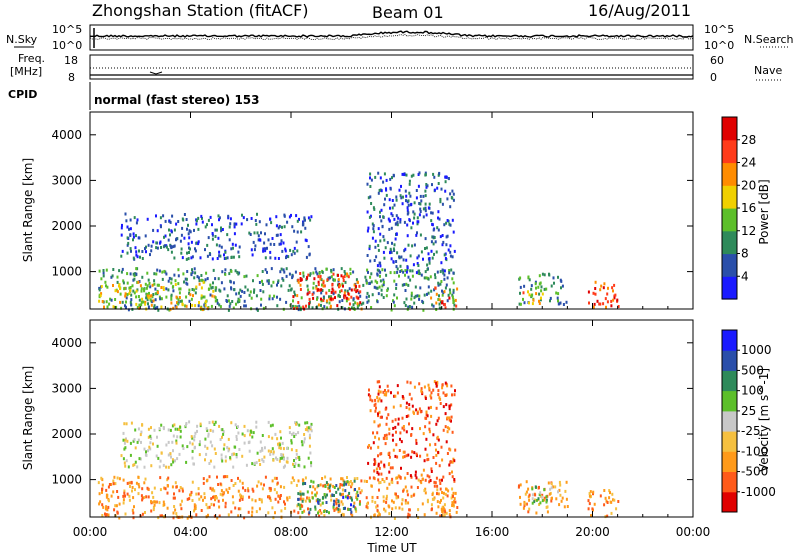 This screenshot has height=554, width=800. Describe the element at coordinates (31, 58) in the screenshot. I see `freq-label-1: Freq.` at that location.